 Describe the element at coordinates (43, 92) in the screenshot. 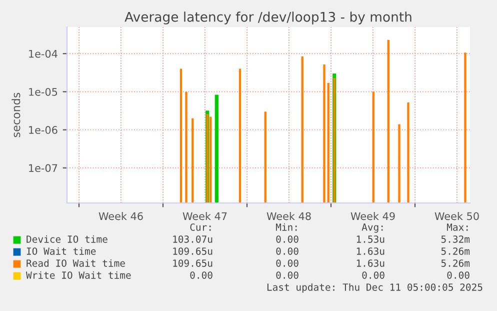

I see `y-tick-label: 1e-05` at that location.